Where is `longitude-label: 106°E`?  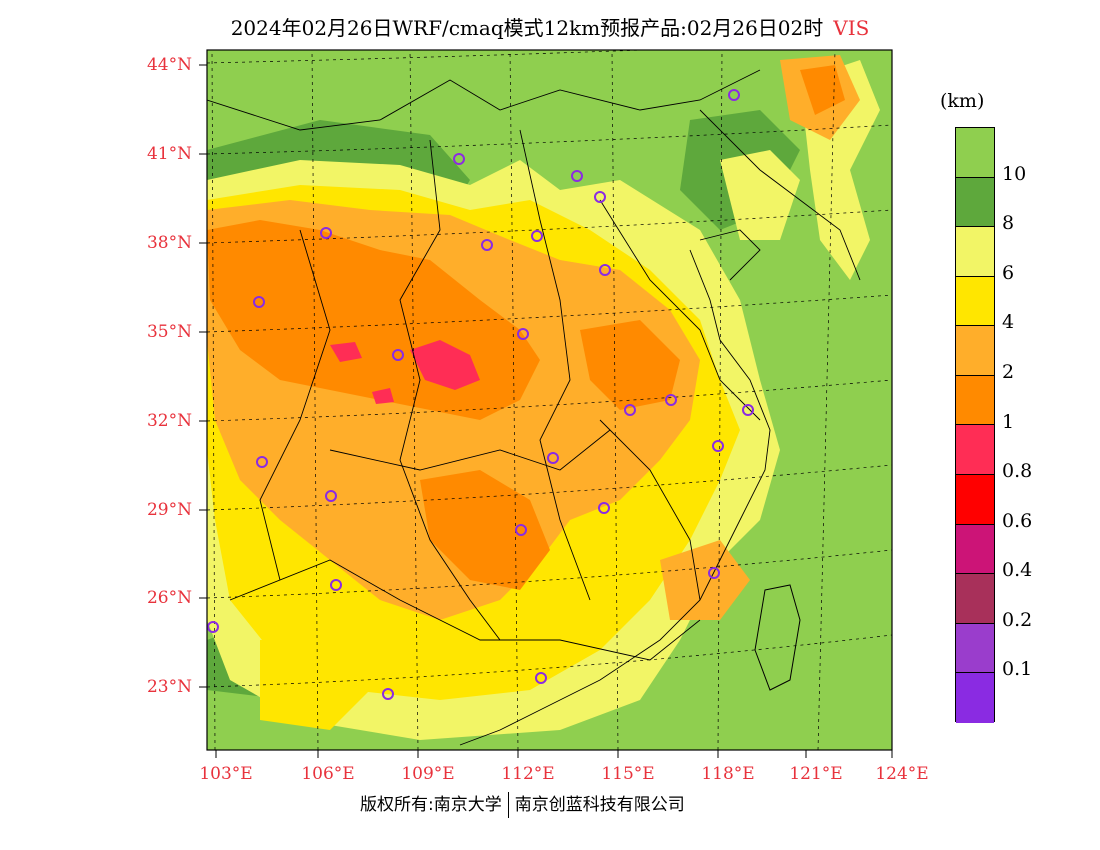
longitude-label: 106°E is located at coordinates (328, 774).